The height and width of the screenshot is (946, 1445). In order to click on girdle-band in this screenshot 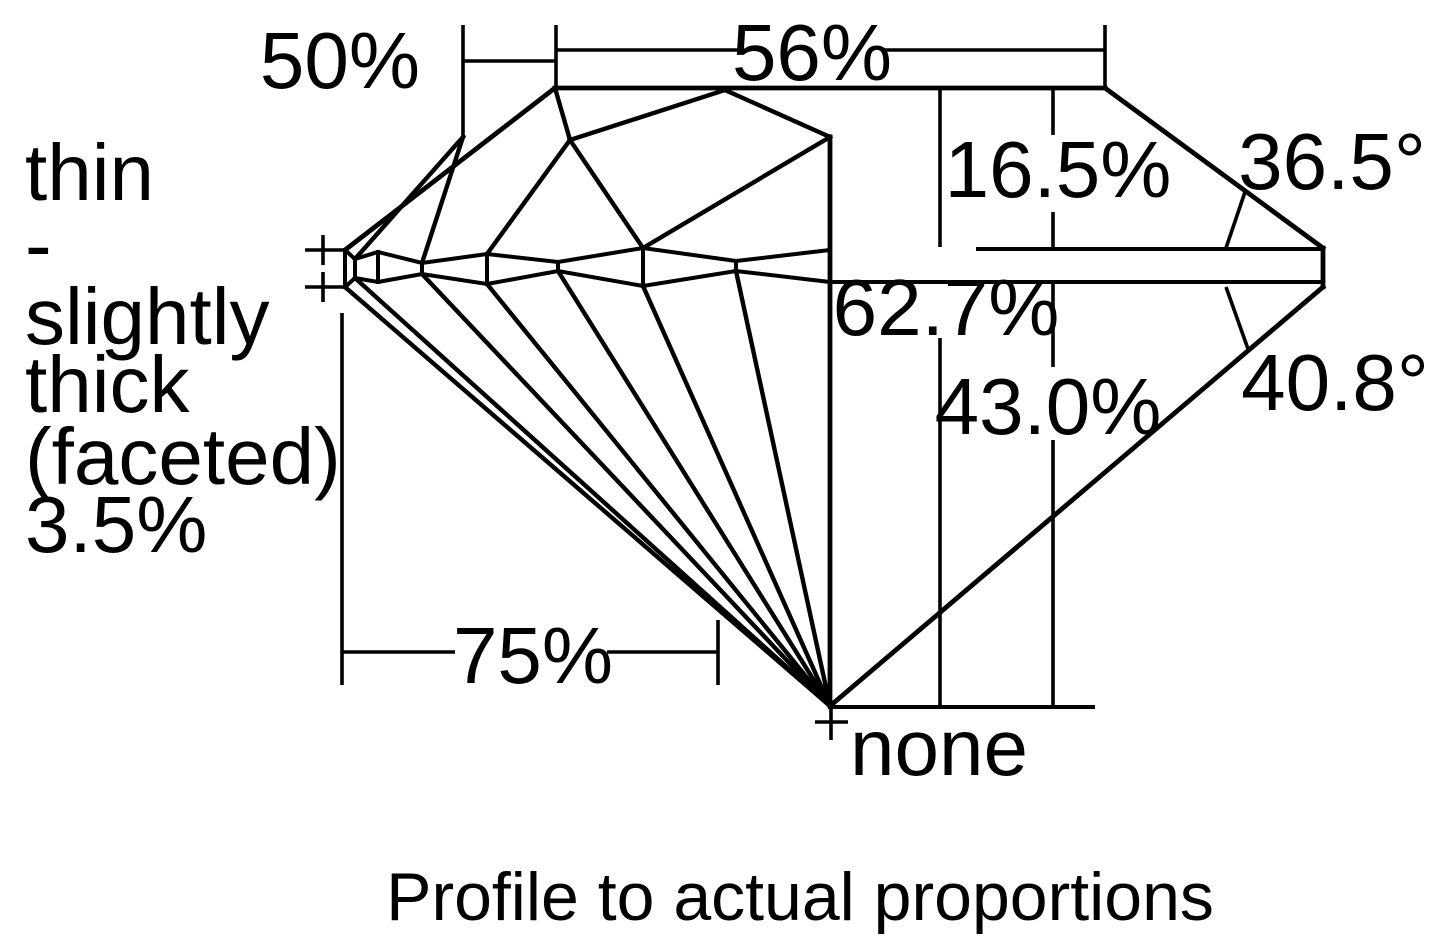, I will do `click(587, 267)`.